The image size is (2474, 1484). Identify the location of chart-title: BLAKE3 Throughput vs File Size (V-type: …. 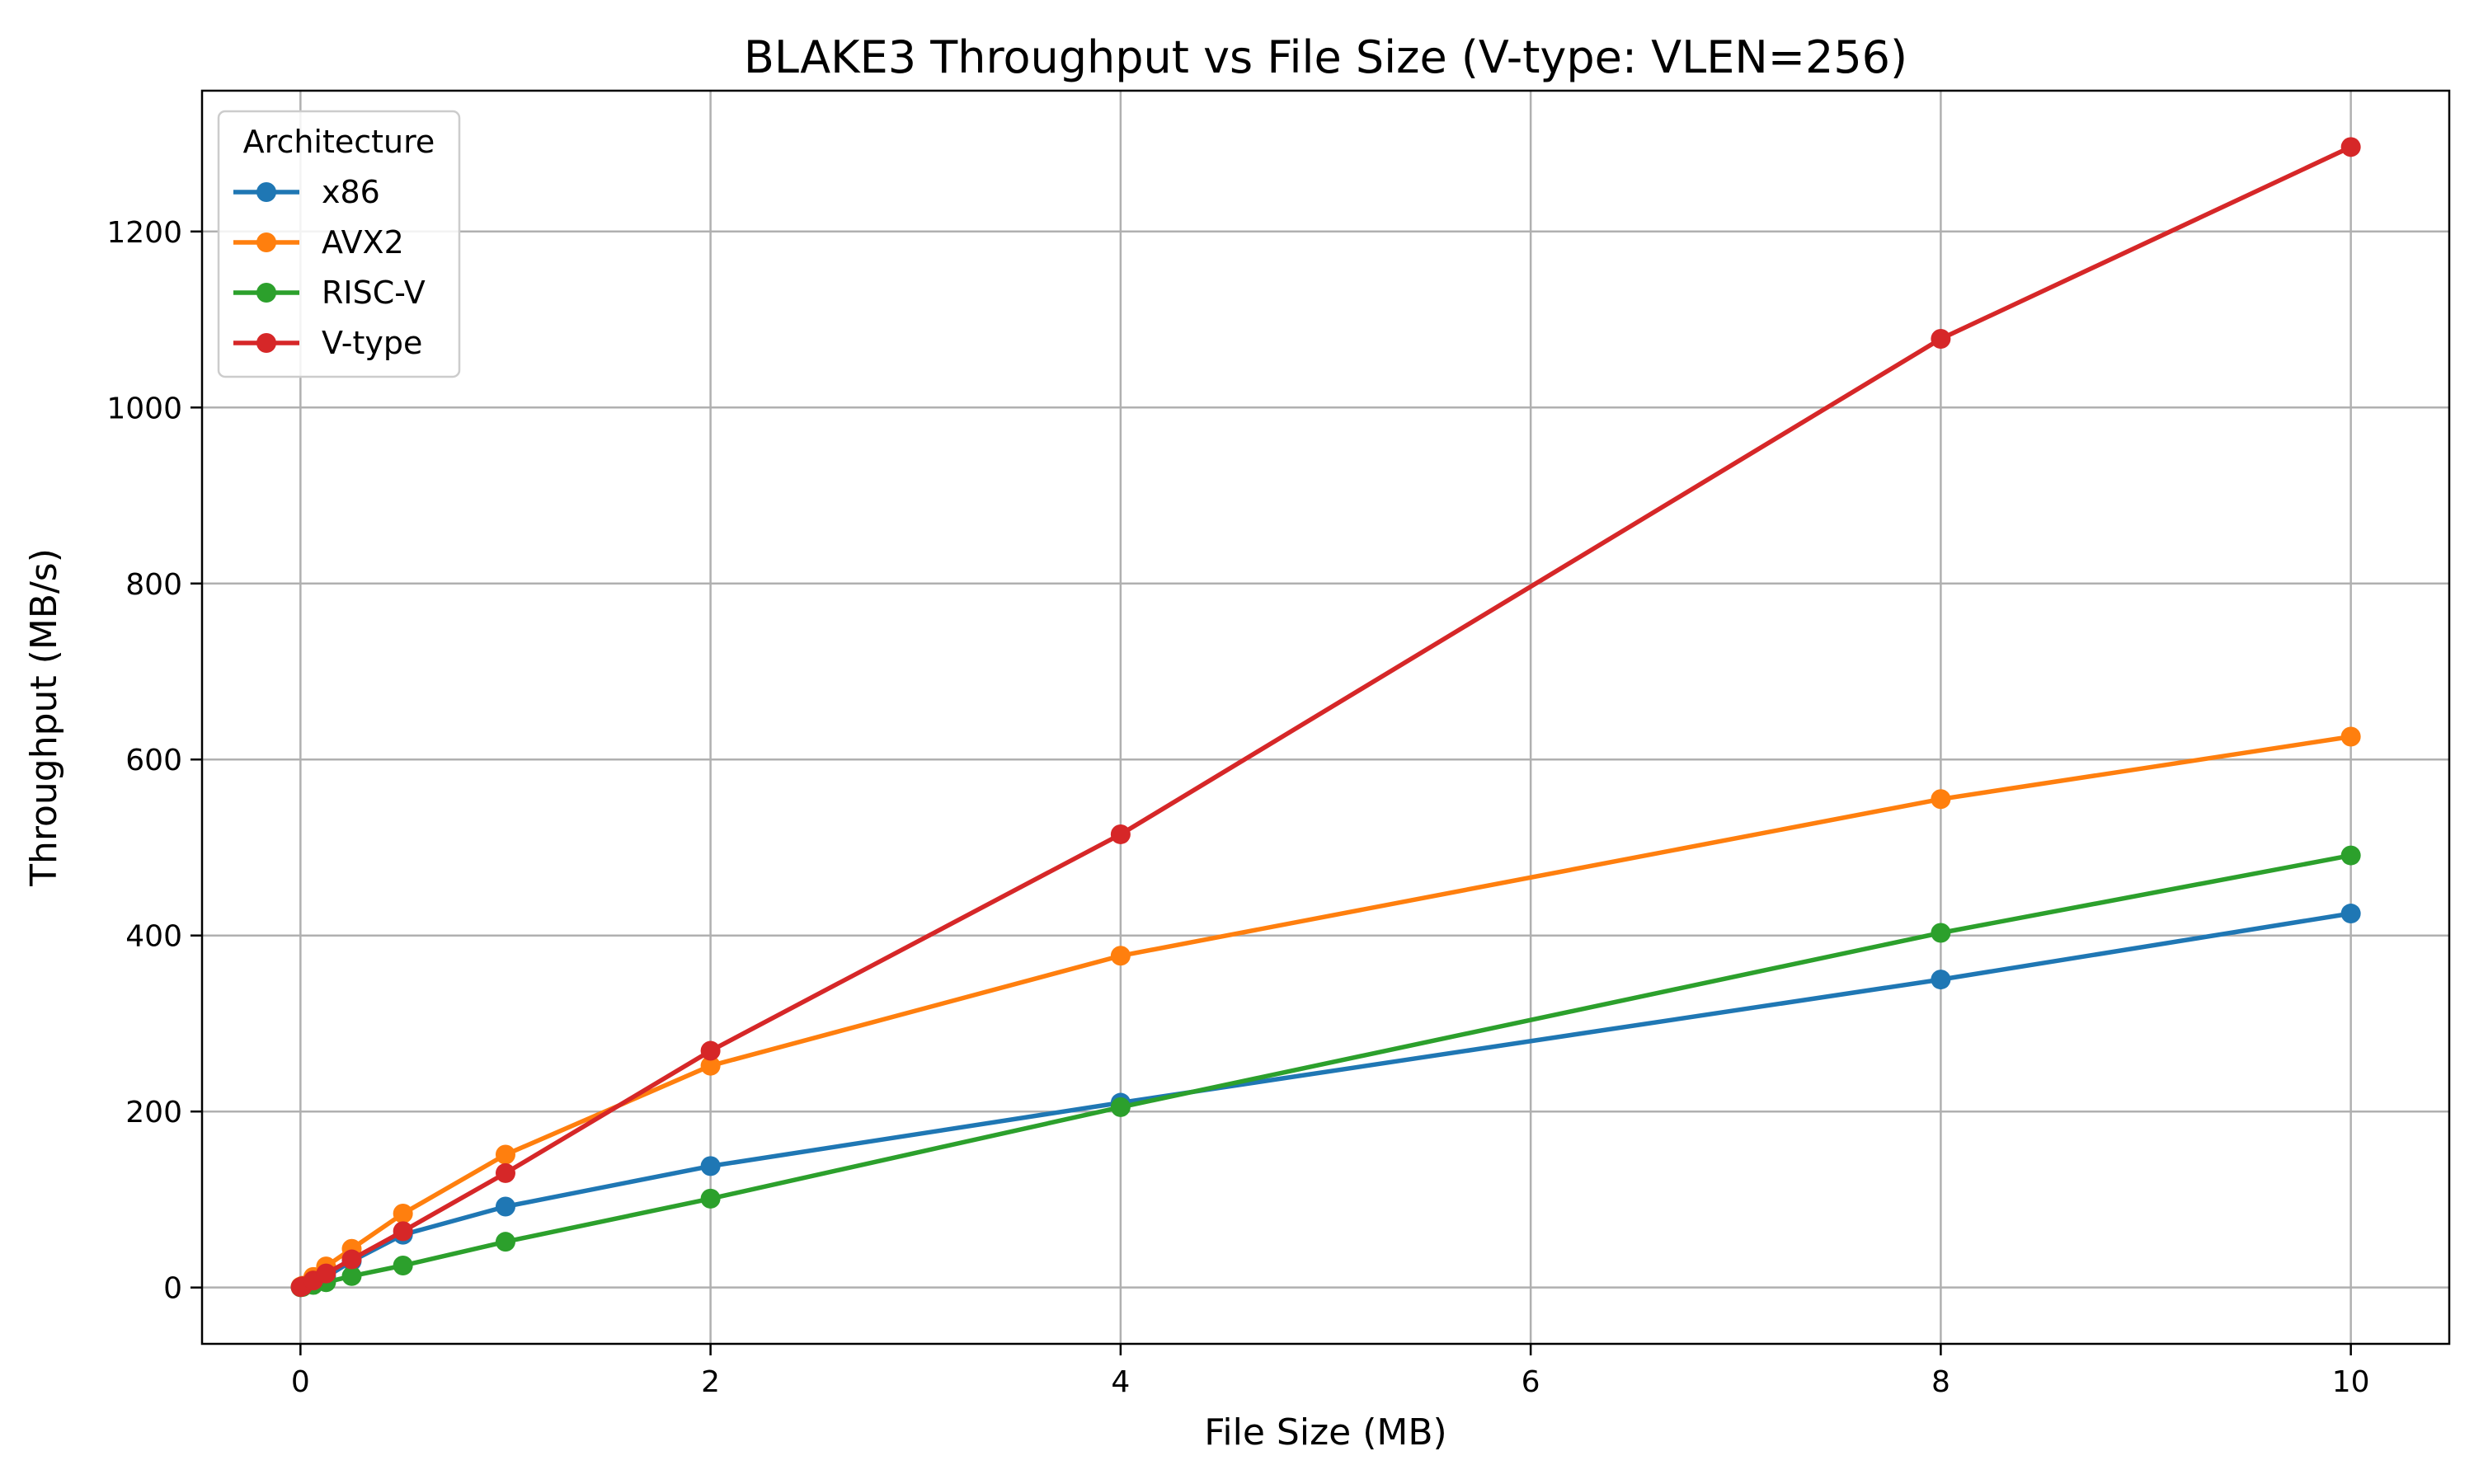
(1325, 57).